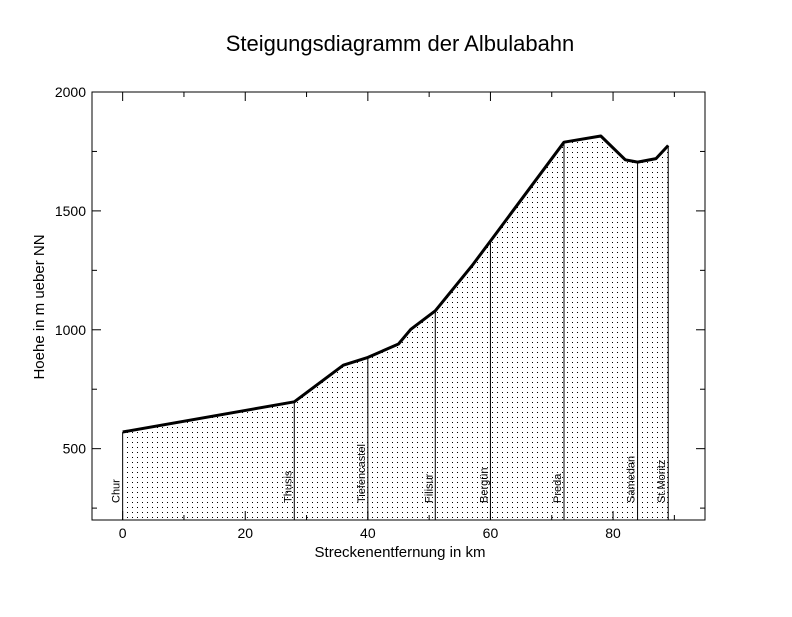 The image size is (792, 617). I want to click on x-tick-label: 80, so click(613, 533).